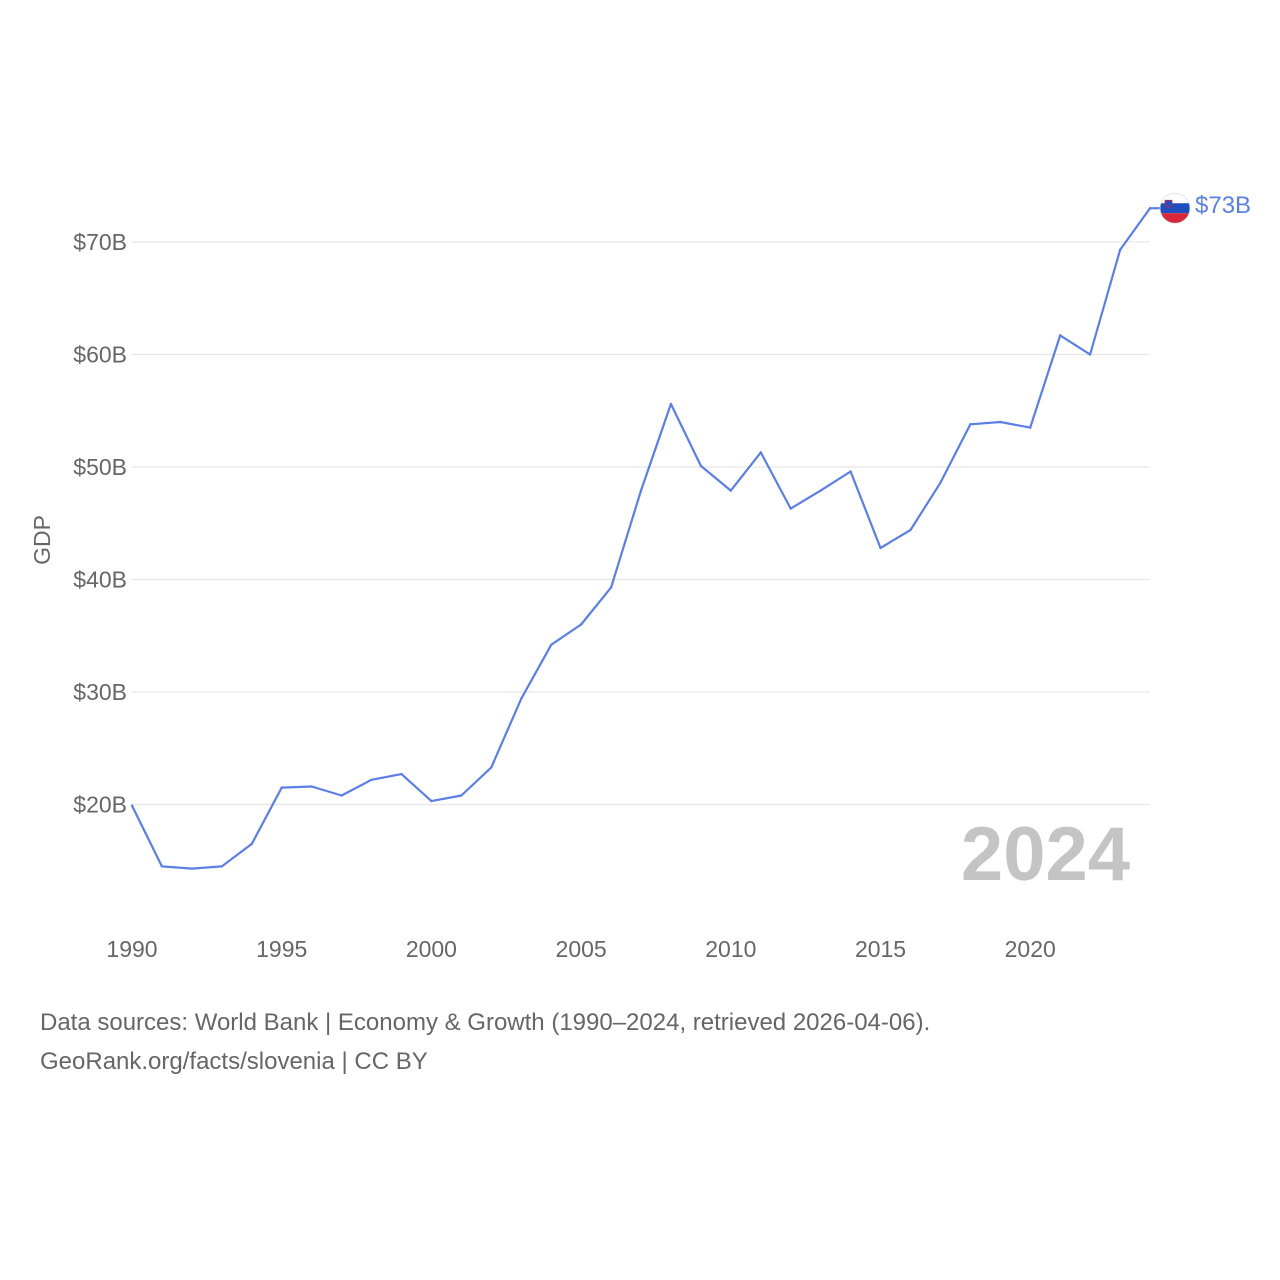 This screenshot has height=1280, width=1280. What do you see at coordinates (100, 355) in the screenshot?
I see `y-tick-label: $60B` at bounding box center [100, 355].